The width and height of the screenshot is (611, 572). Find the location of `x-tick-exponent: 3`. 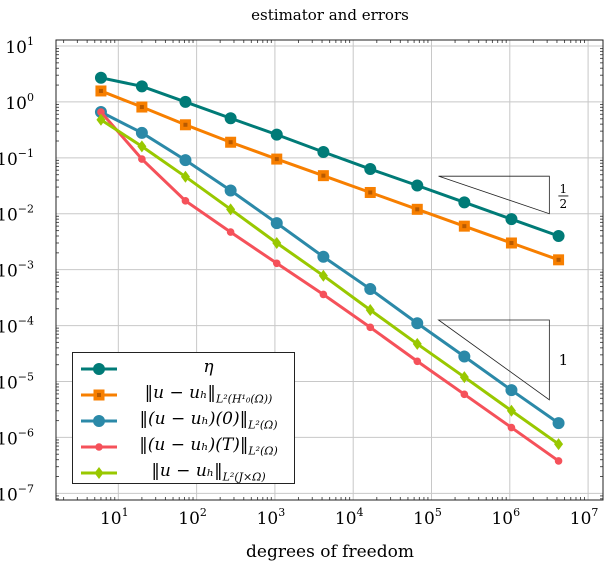

x-tick-exponent: 3 is located at coordinates (281, 512).